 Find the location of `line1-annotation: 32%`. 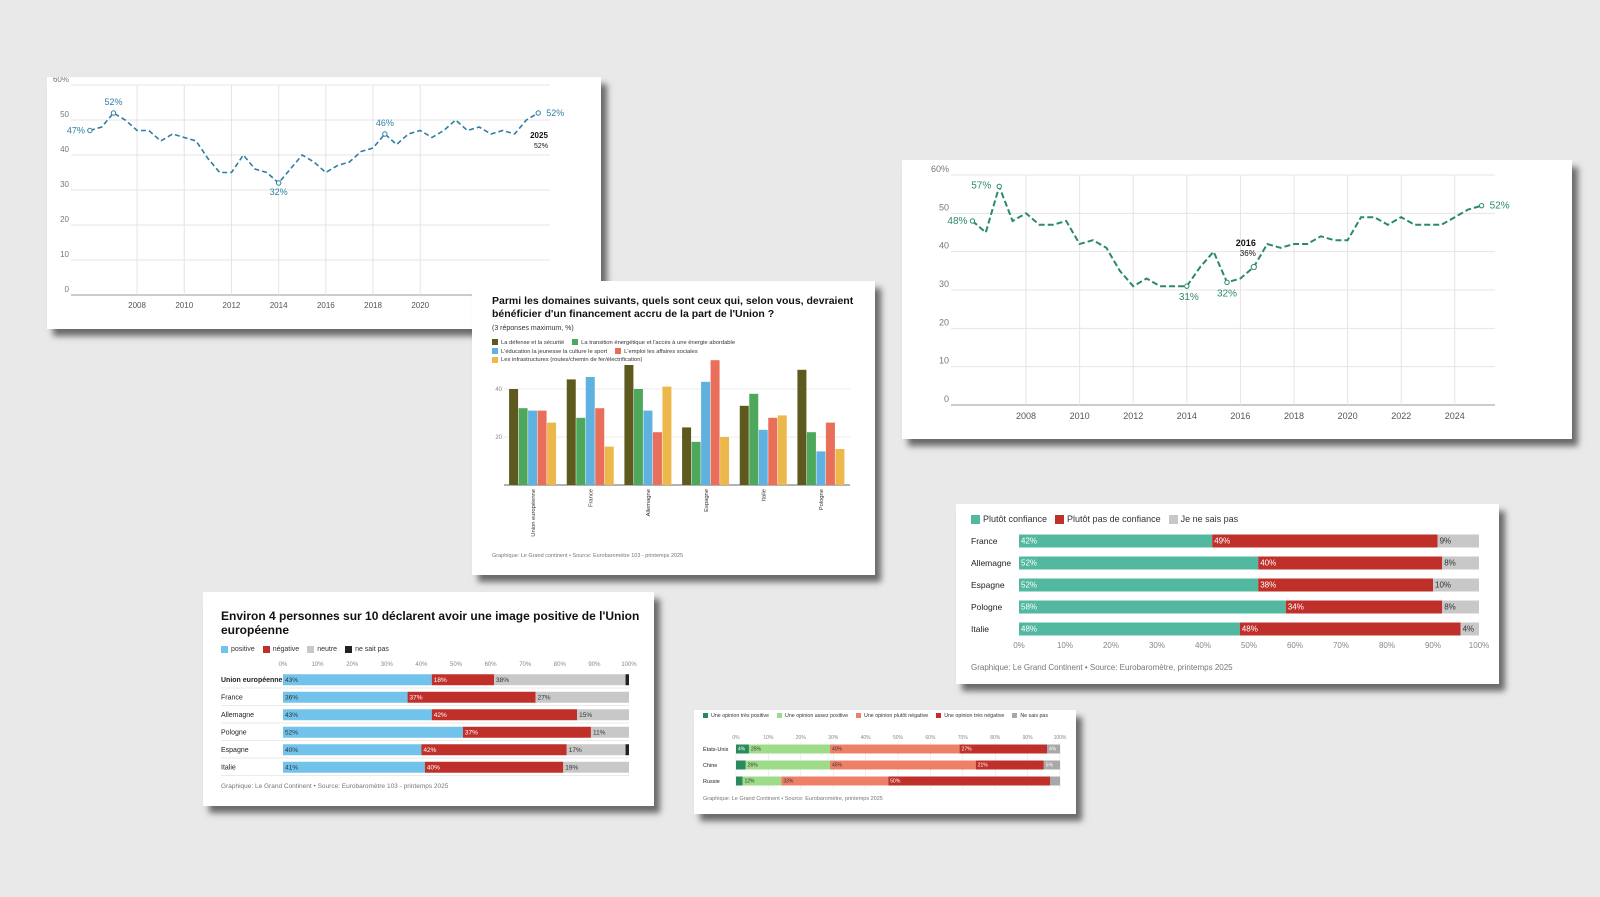

line1-annotation: 32% is located at coordinates (279, 192).